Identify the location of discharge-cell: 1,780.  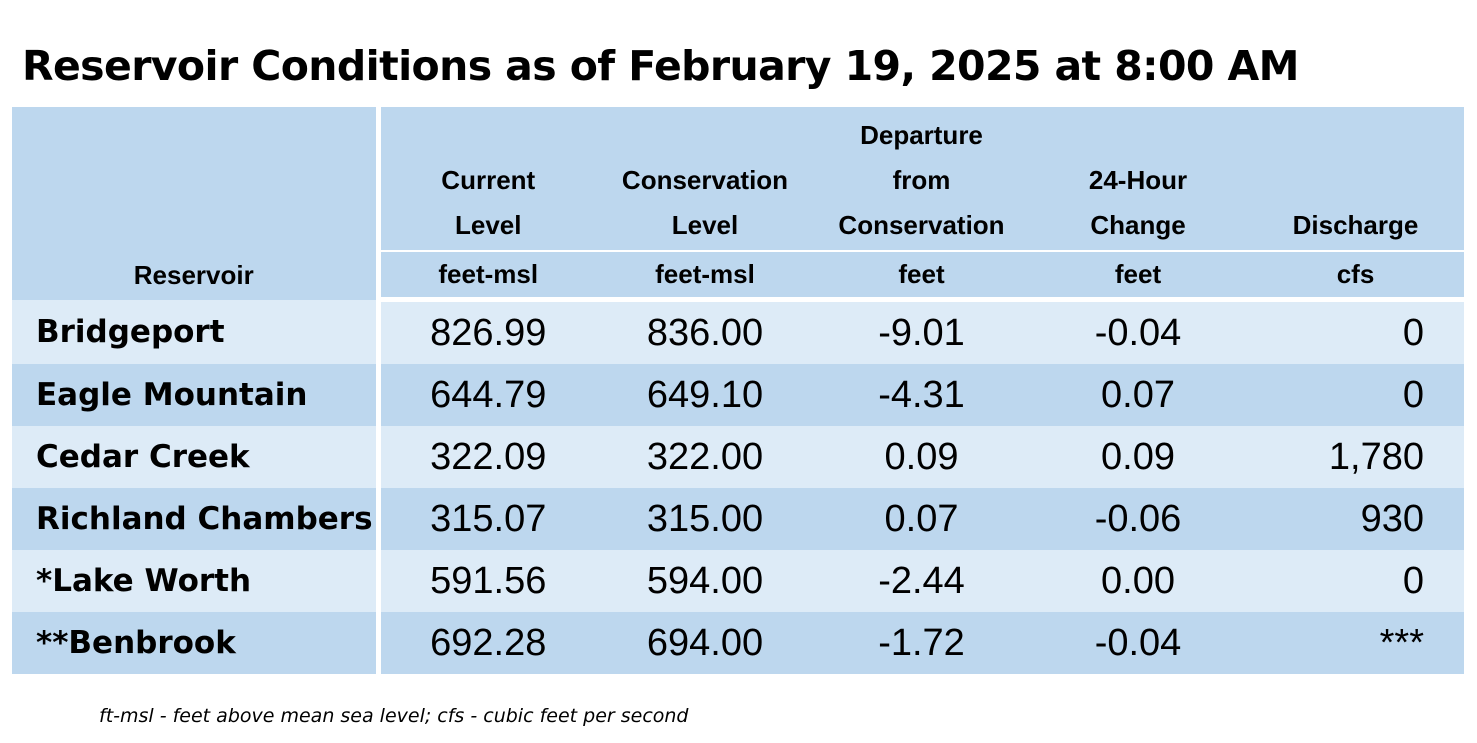
(1355, 457).